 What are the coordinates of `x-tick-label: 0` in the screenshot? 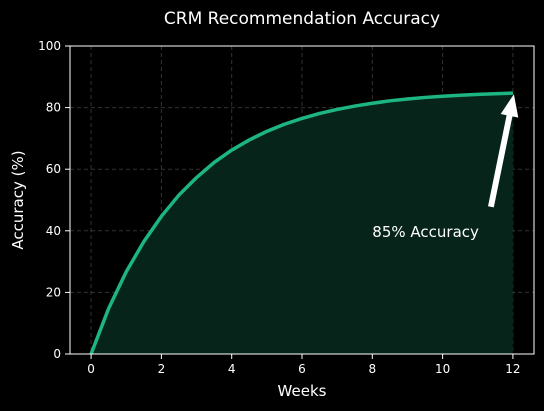 It's located at (91, 369).